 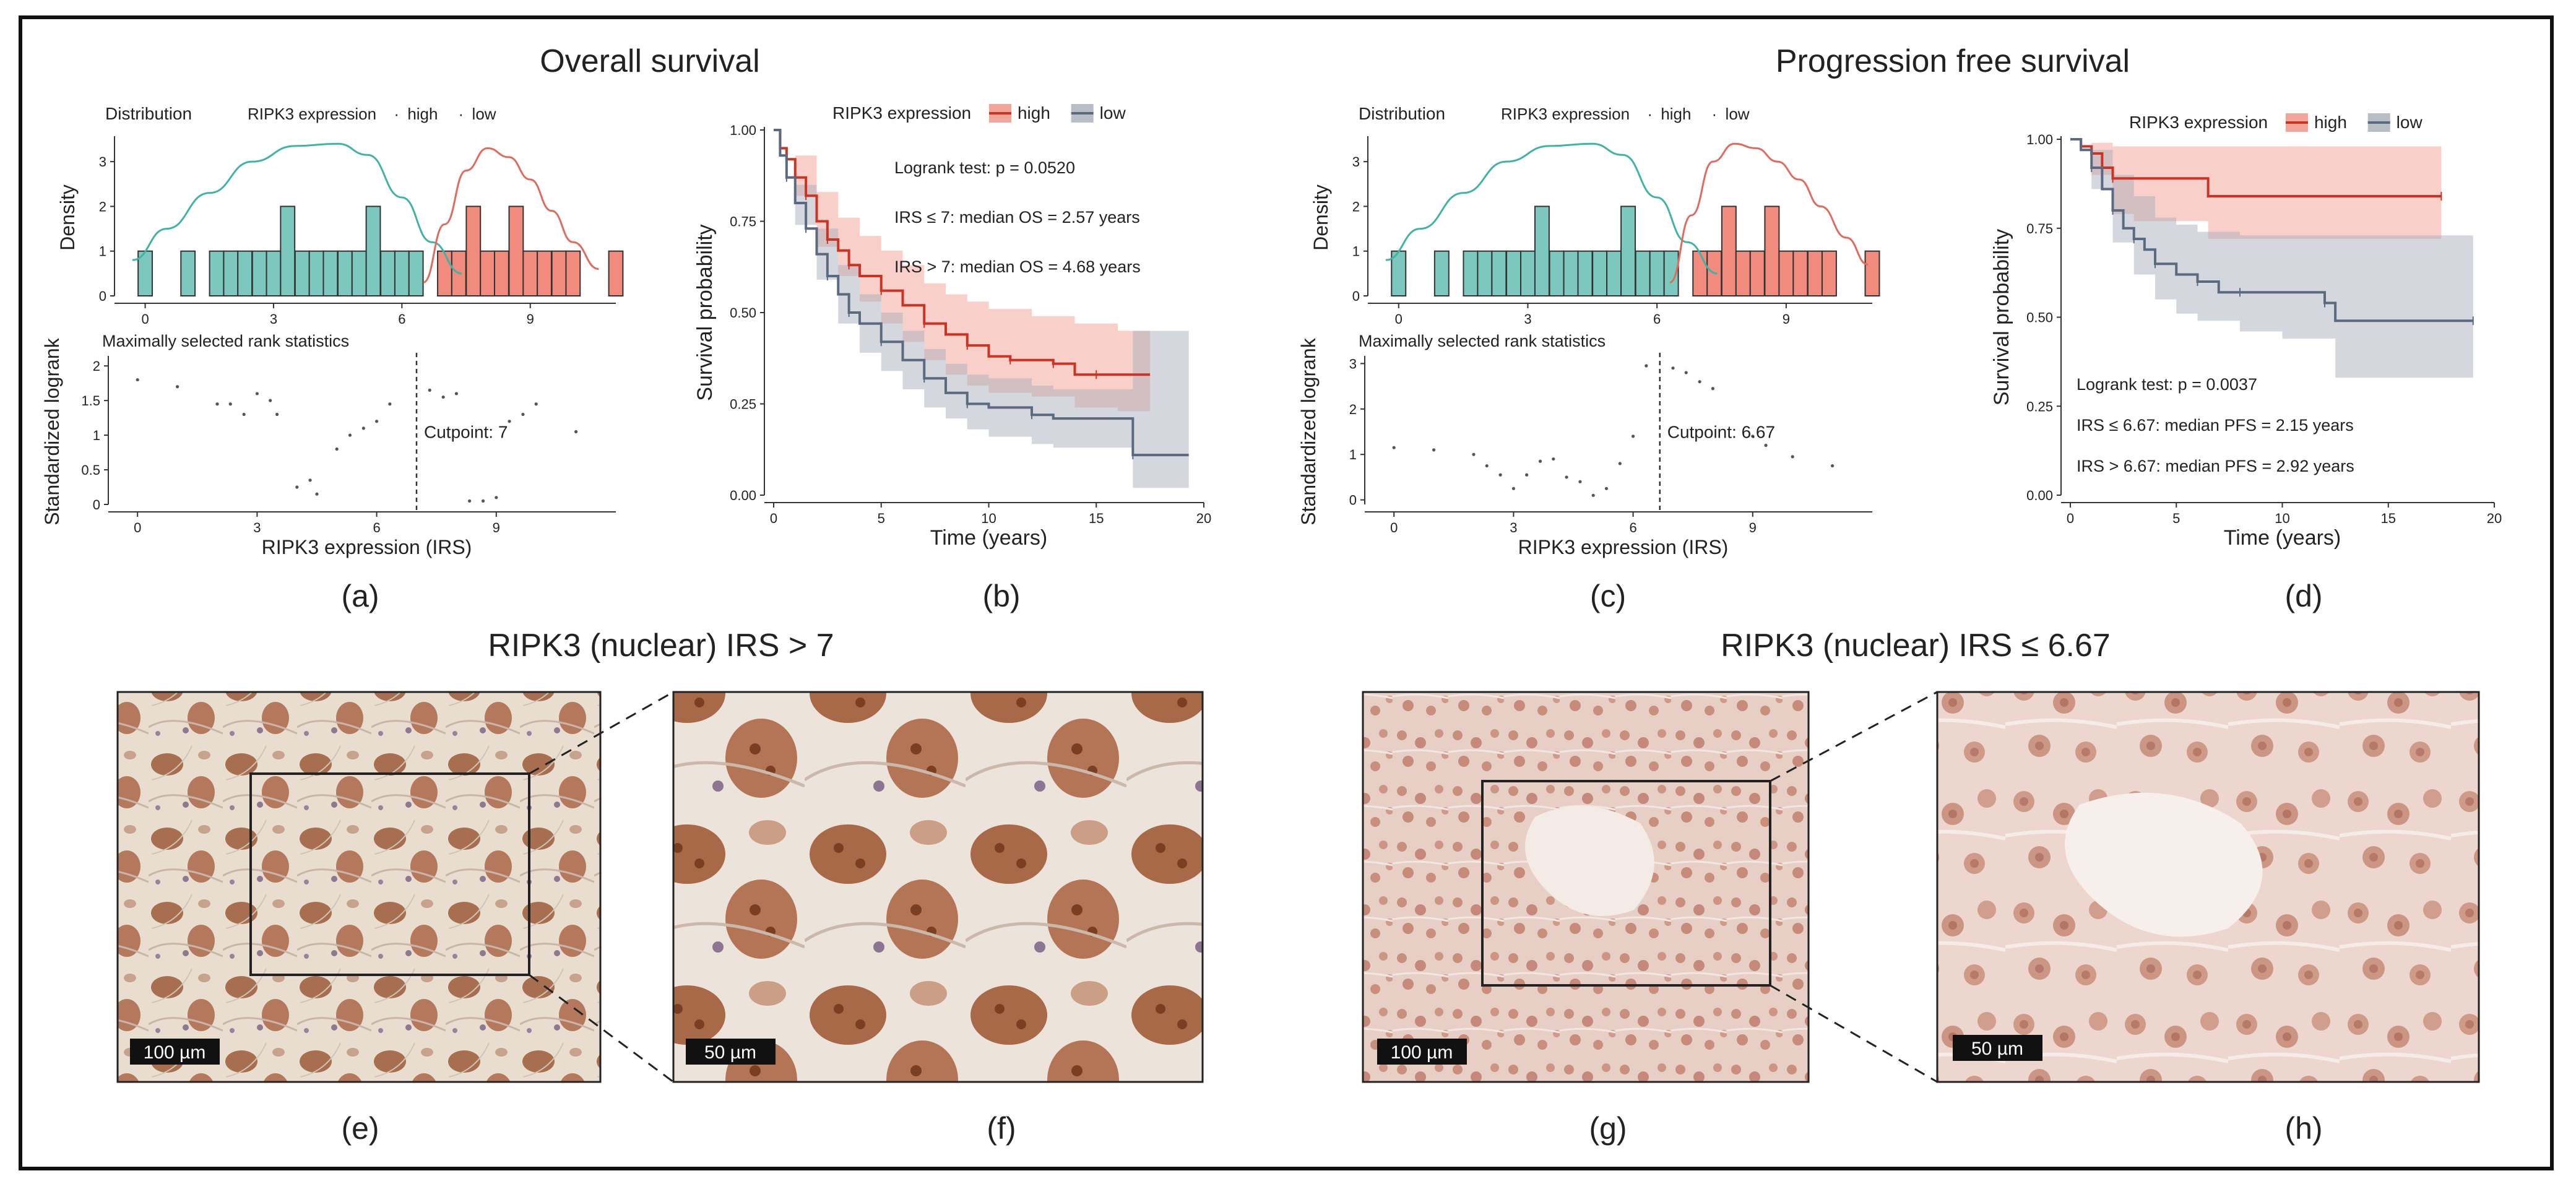 I want to click on y-axis-label: Survival probability, so click(x=705, y=312).